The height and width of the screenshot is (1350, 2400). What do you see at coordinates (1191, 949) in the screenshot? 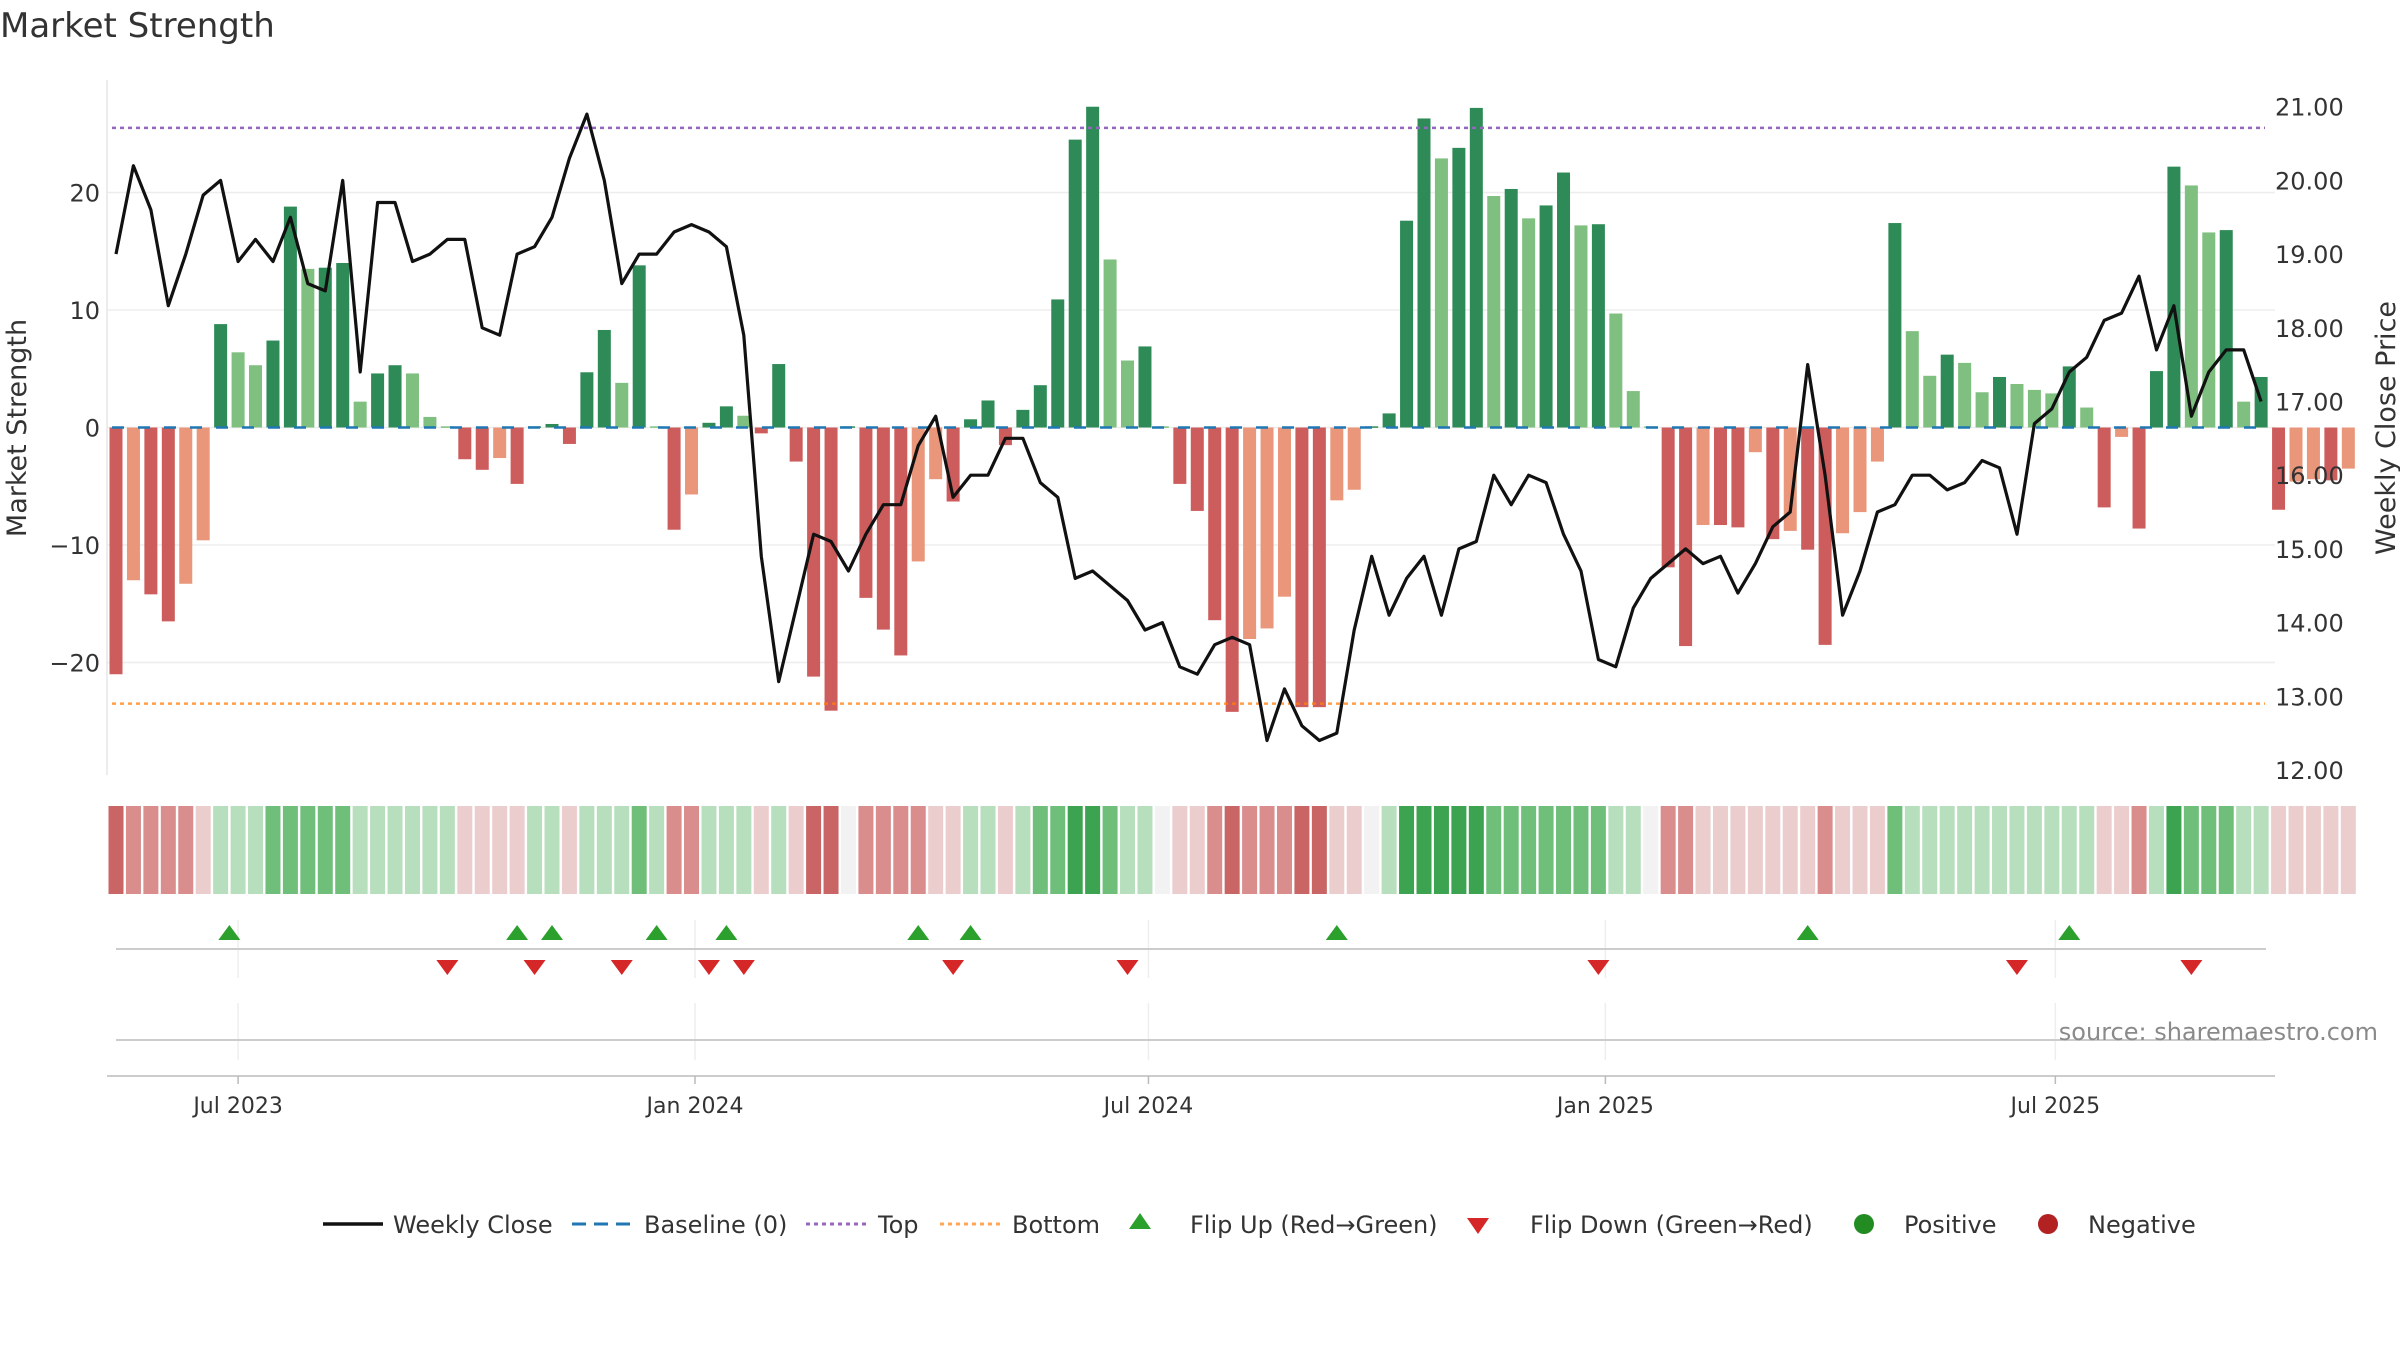
I see `flip-markers-panel` at bounding box center [1191, 949].